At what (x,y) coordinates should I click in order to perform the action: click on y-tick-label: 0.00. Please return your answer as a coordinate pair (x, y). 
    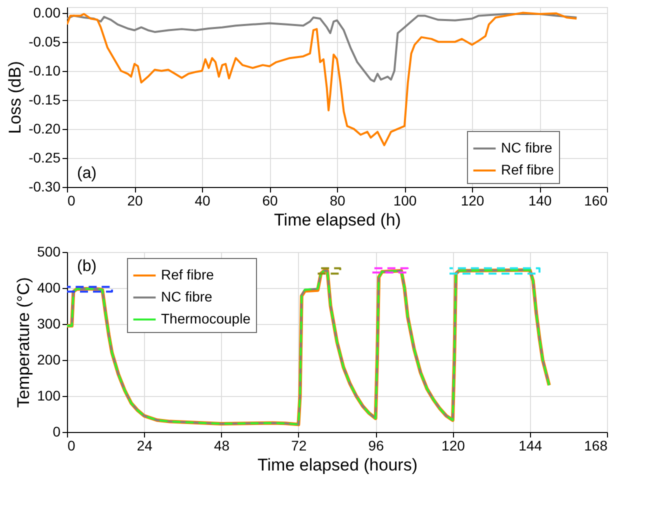
    Looking at the image, I should click on (47, 12).